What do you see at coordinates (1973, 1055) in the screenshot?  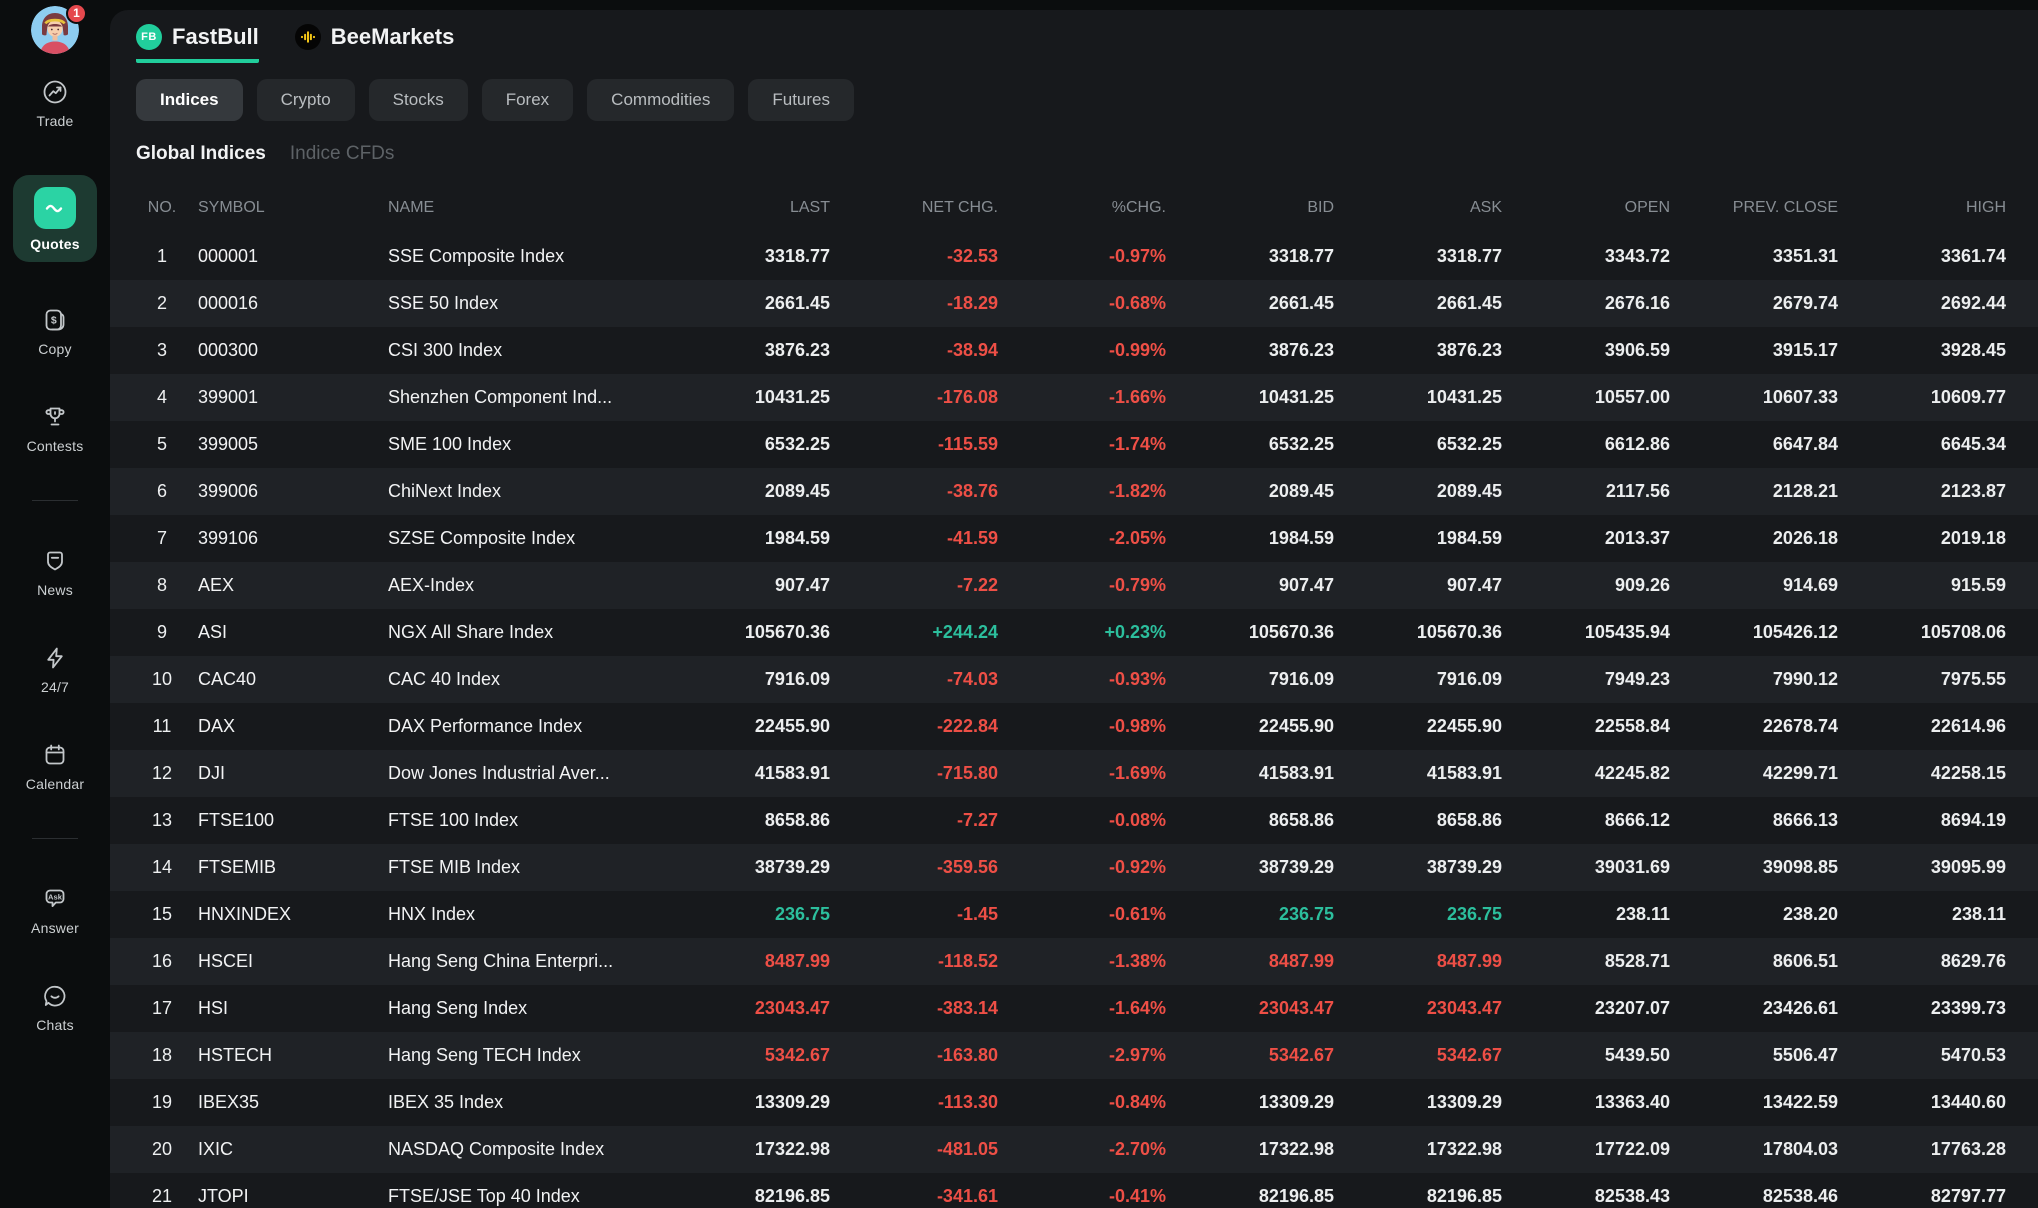 I see `cell-high: 5470.53` at bounding box center [1973, 1055].